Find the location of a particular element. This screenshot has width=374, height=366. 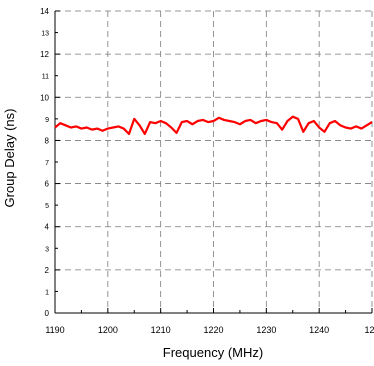

x-tick-label: 125 is located at coordinates (369, 330).